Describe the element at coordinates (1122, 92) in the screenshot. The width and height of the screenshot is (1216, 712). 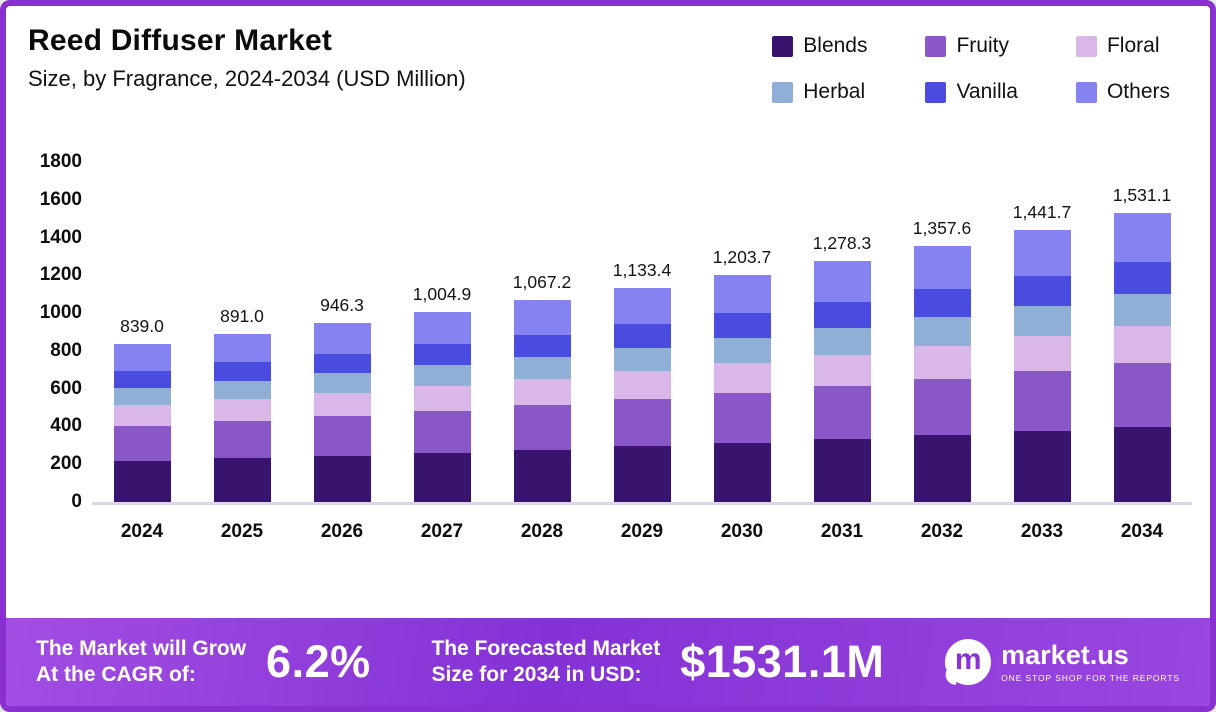
I see `legend-item-others: Others` at that location.